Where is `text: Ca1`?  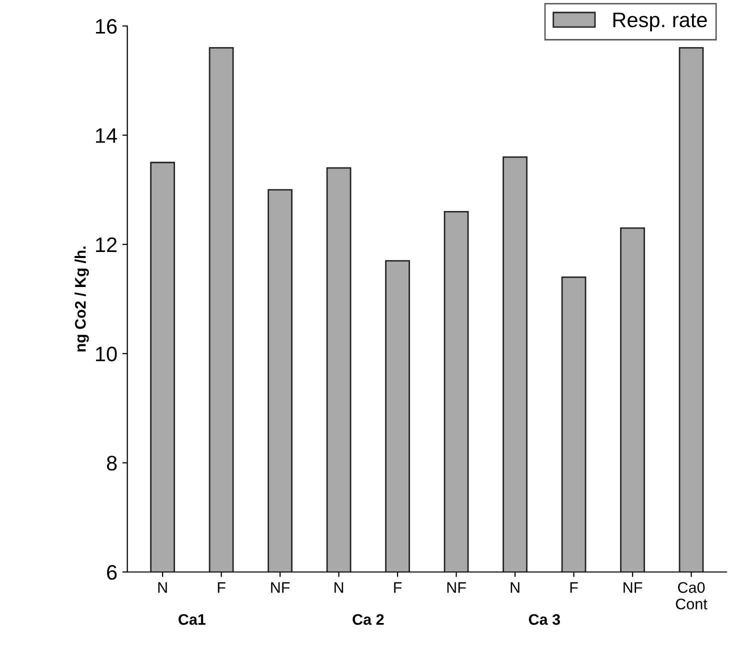 text: Ca1 is located at coordinates (192, 619).